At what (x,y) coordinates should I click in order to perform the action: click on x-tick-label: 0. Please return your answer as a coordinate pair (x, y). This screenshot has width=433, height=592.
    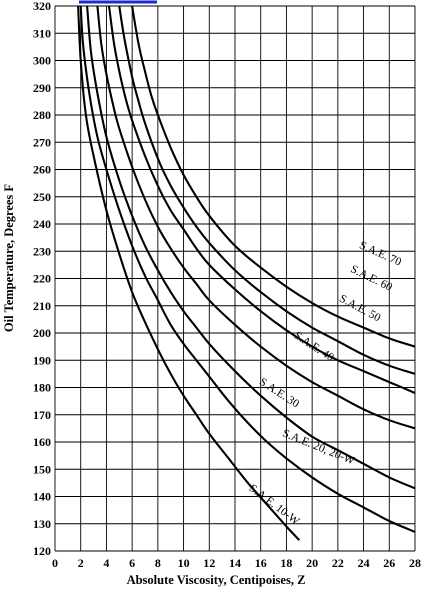
    Looking at the image, I should click on (55, 563).